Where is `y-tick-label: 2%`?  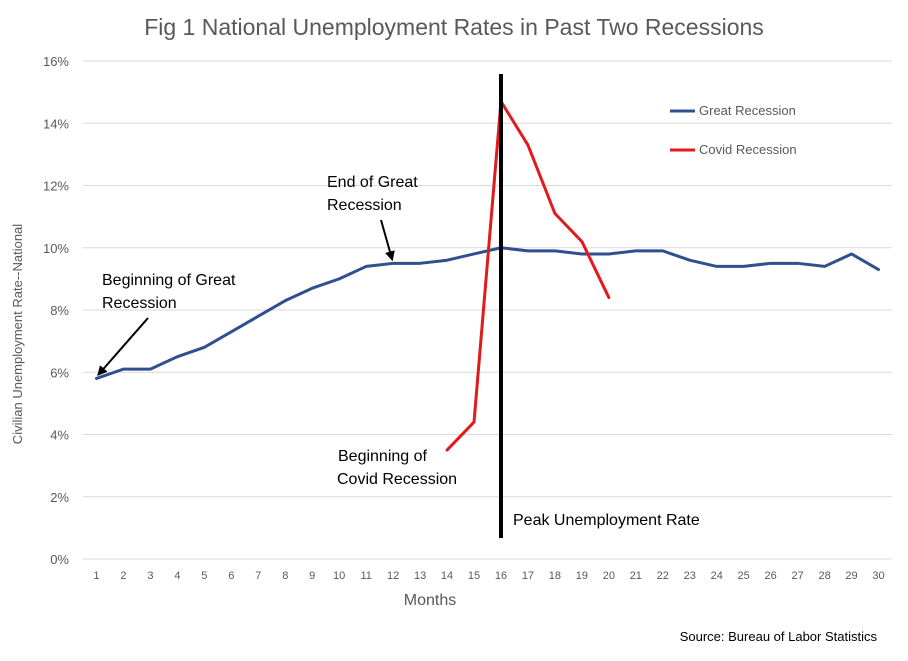 y-tick-label: 2% is located at coordinates (59, 497).